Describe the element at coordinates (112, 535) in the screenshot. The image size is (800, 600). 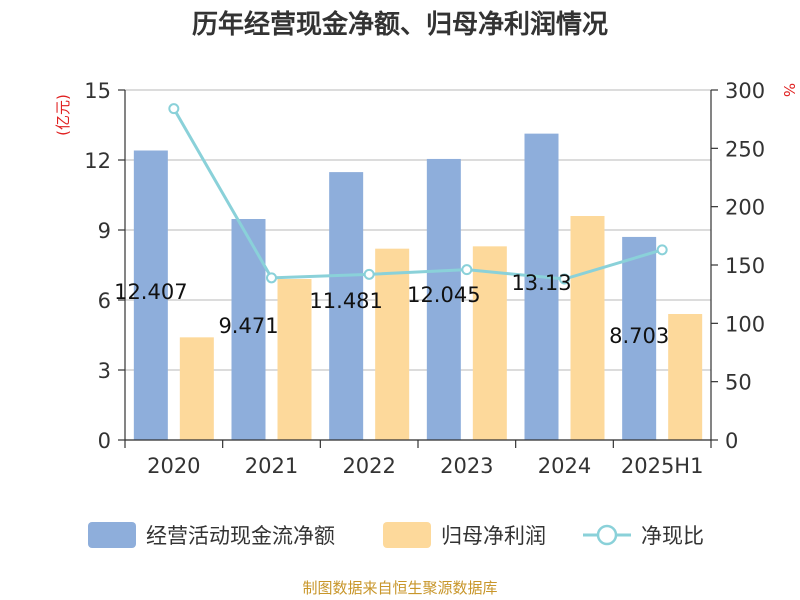
I see `legend-swatch-cashflow` at that location.